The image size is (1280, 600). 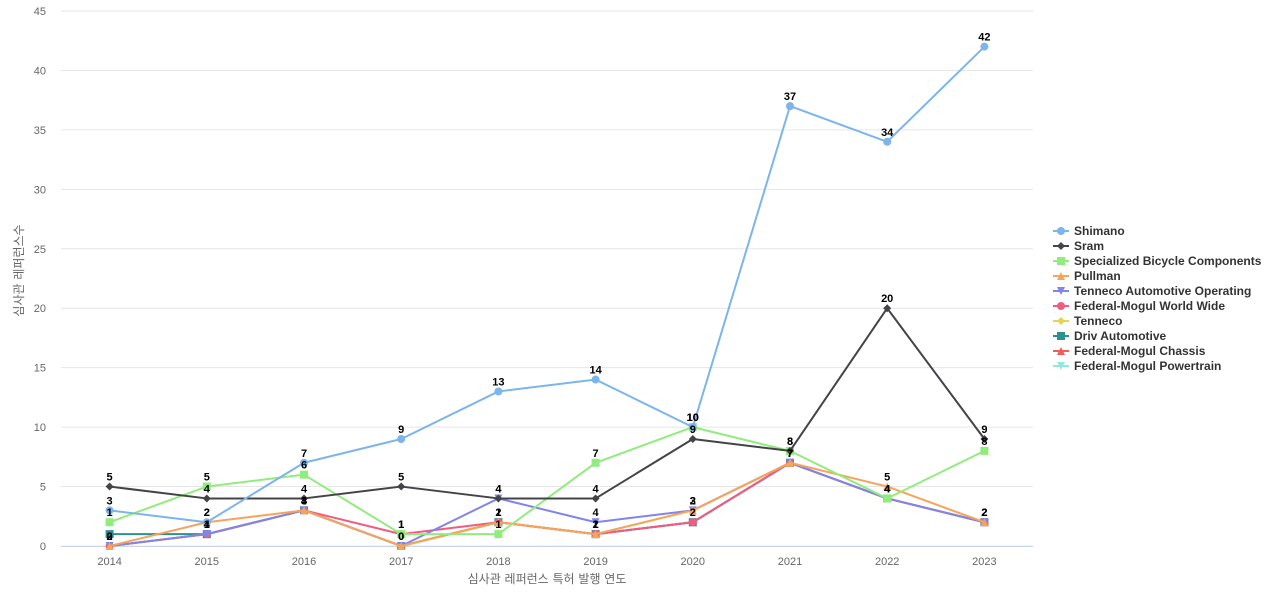 What do you see at coordinates (1152, 291) in the screenshot?
I see `legend-item: Tenneco Automotive Operating` at bounding box center [1152, 291].